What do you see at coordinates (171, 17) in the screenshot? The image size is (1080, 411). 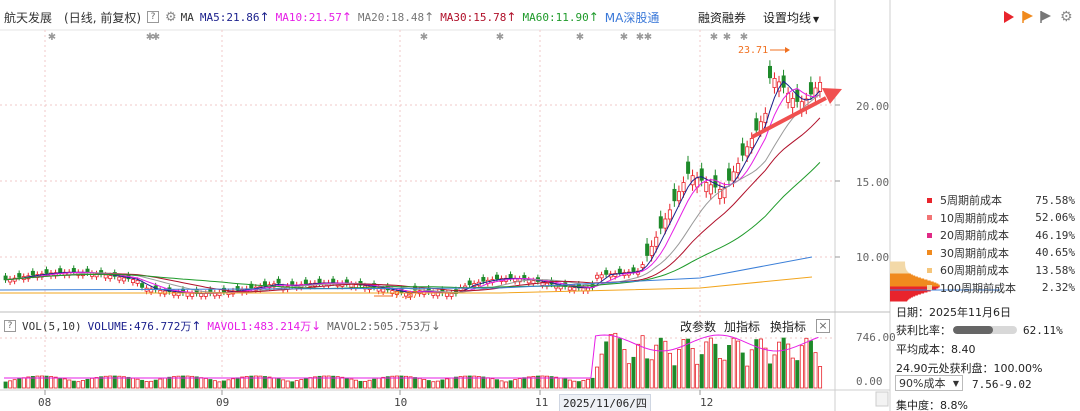 I see `gear-icon: ⚙` at bounding box center [171, 17].